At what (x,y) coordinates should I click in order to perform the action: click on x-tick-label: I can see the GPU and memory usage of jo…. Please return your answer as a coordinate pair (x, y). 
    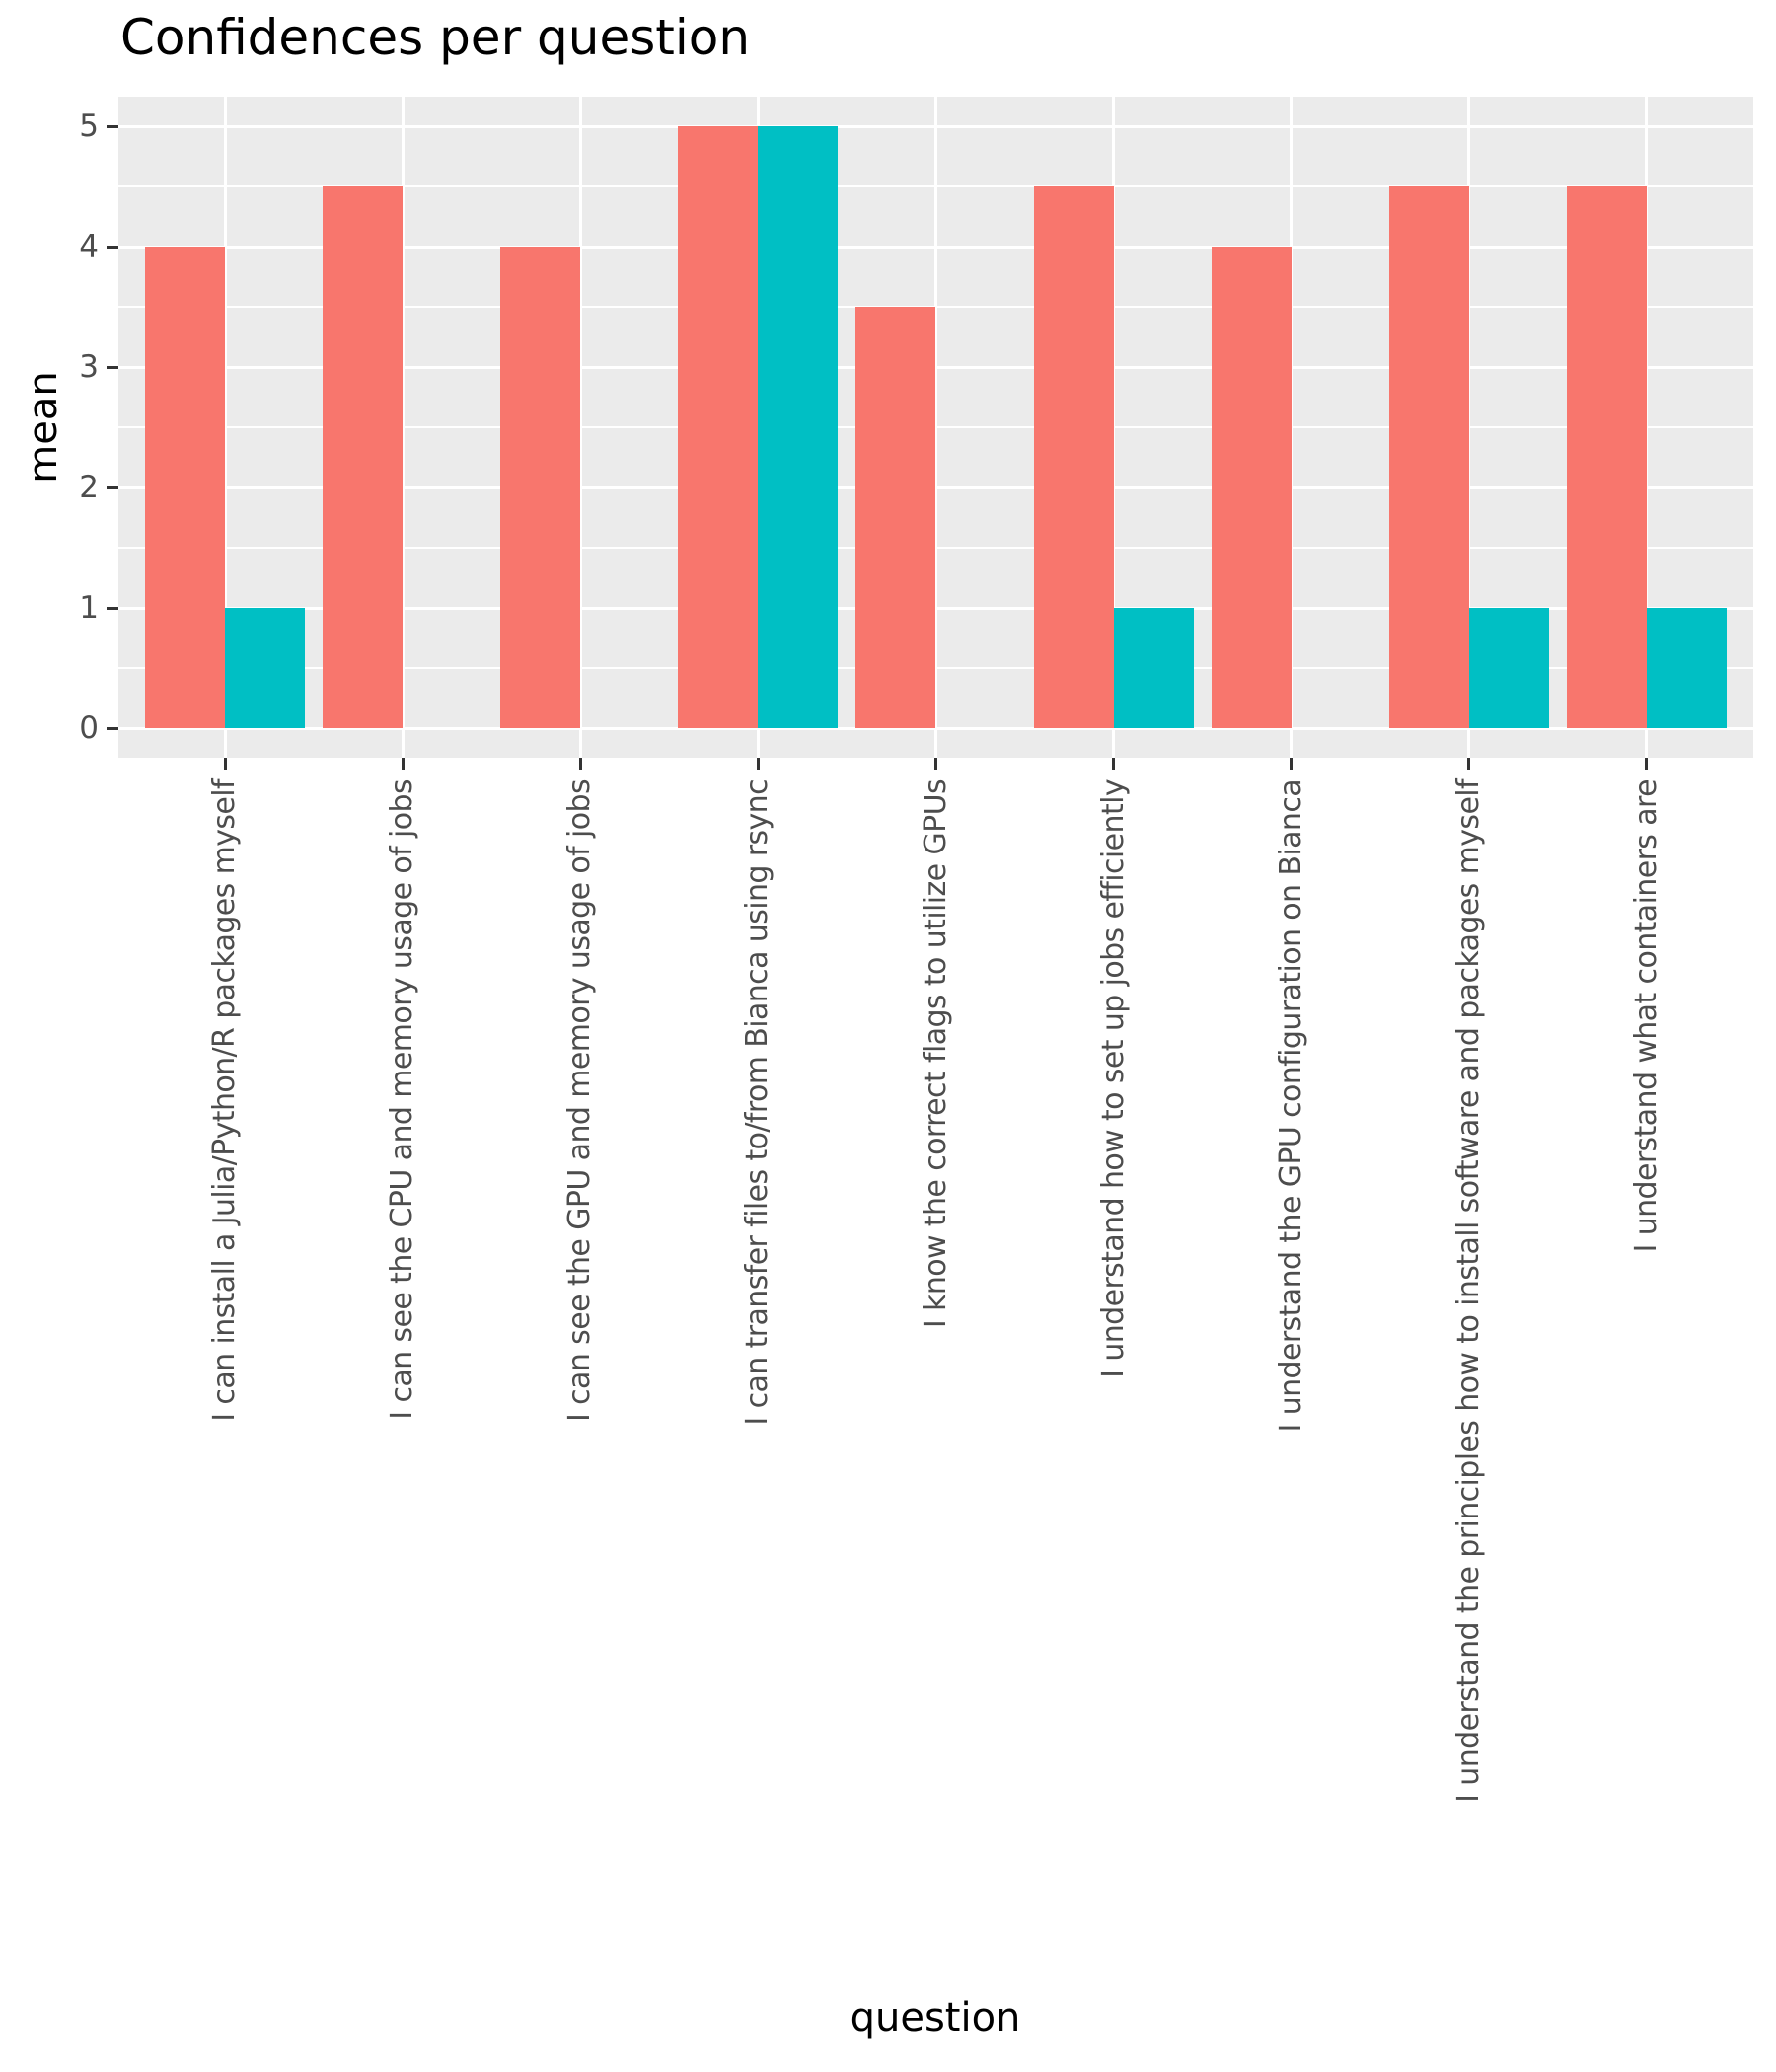
    Looking at the image, I should click on (580, 1101).